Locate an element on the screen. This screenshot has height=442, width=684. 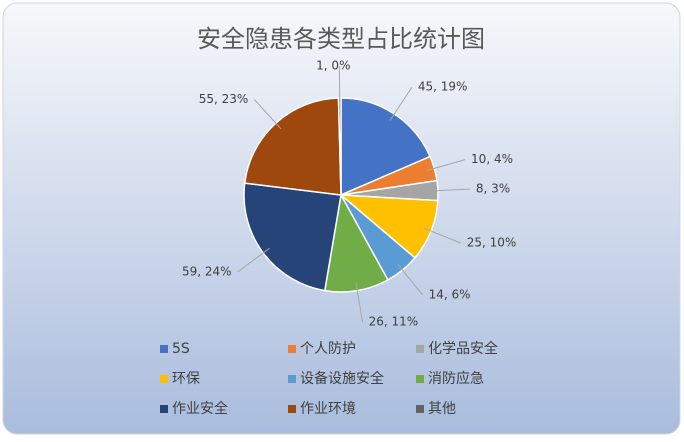
legend-label: 5S is located at coordinates (181, 349).